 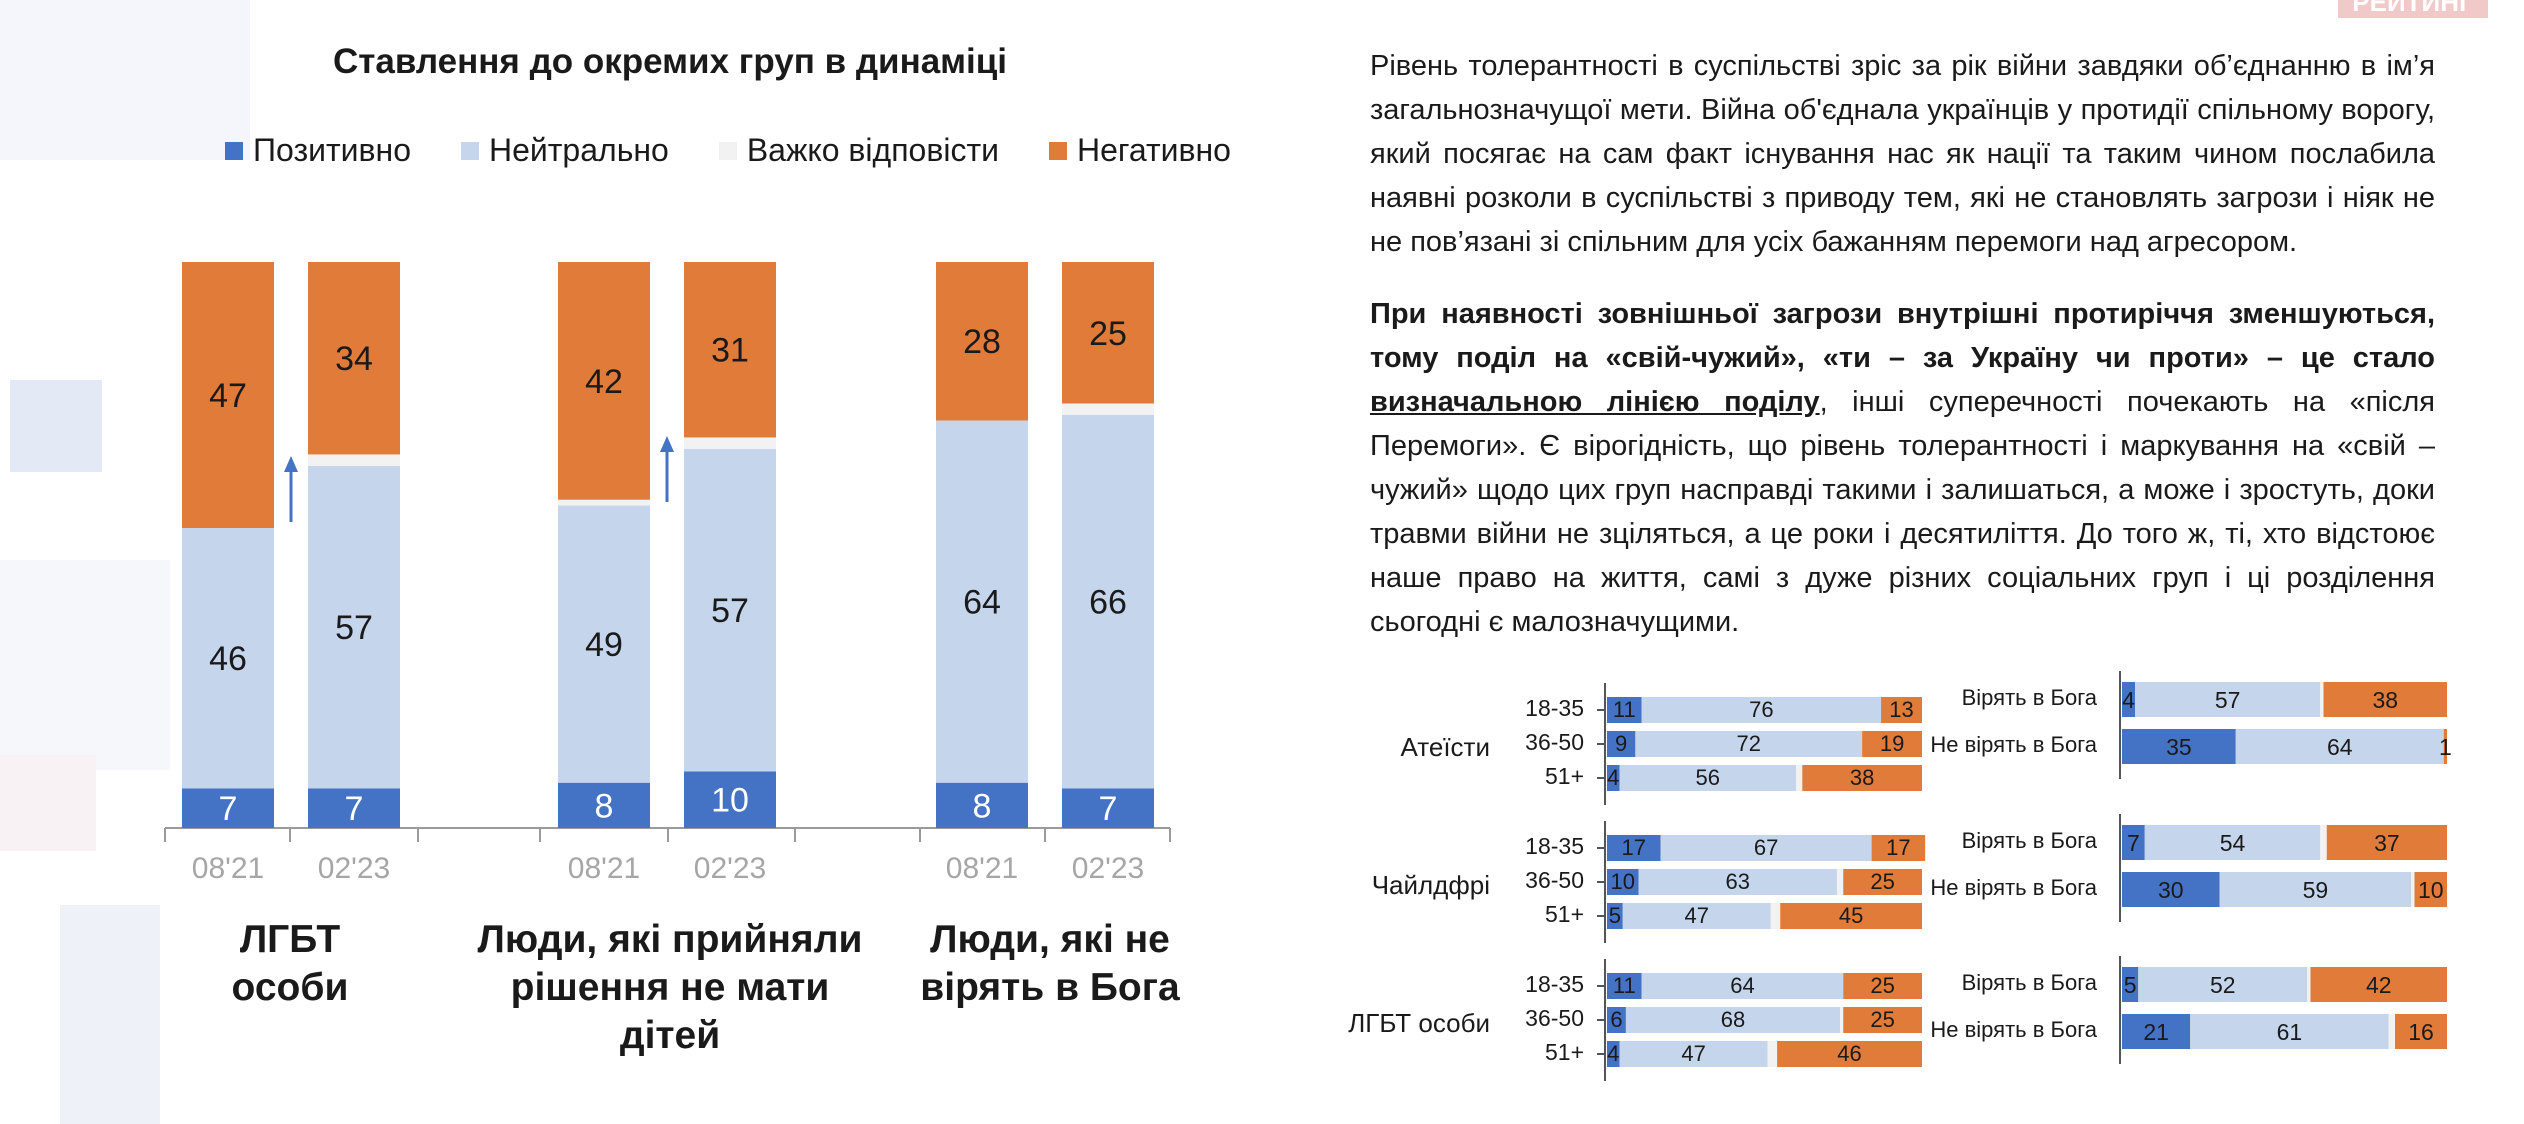 What do you see at coordinates (670, 61) in the screenshot?
I see `chart-title: Ставлення до окремих груп в динаміці` at bounding box center [670, 61].